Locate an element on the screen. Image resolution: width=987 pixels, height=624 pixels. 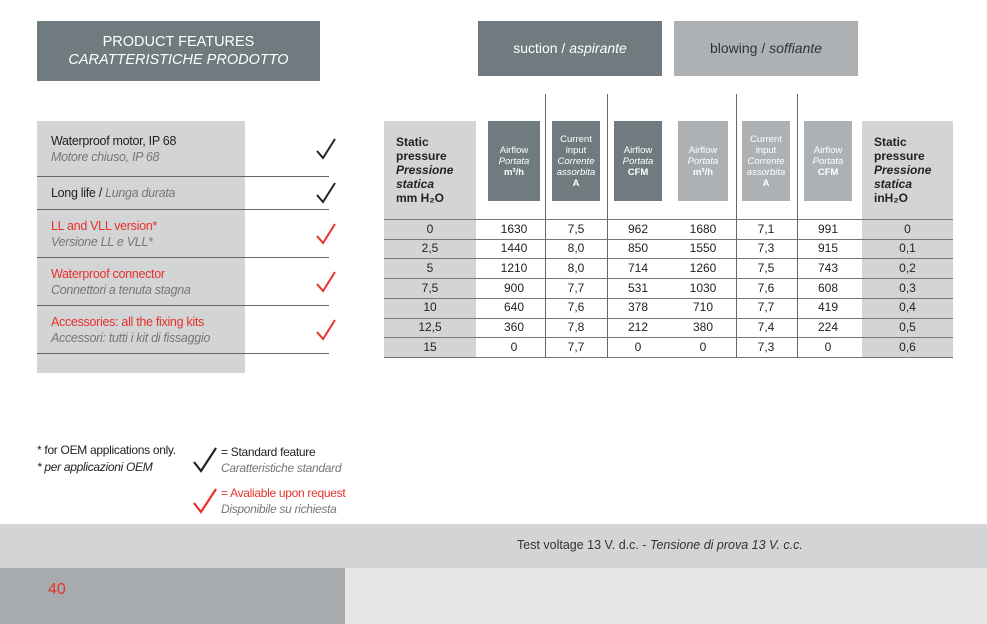
note-it: * per applicazioni OEM is located at coordinates (95, 467).